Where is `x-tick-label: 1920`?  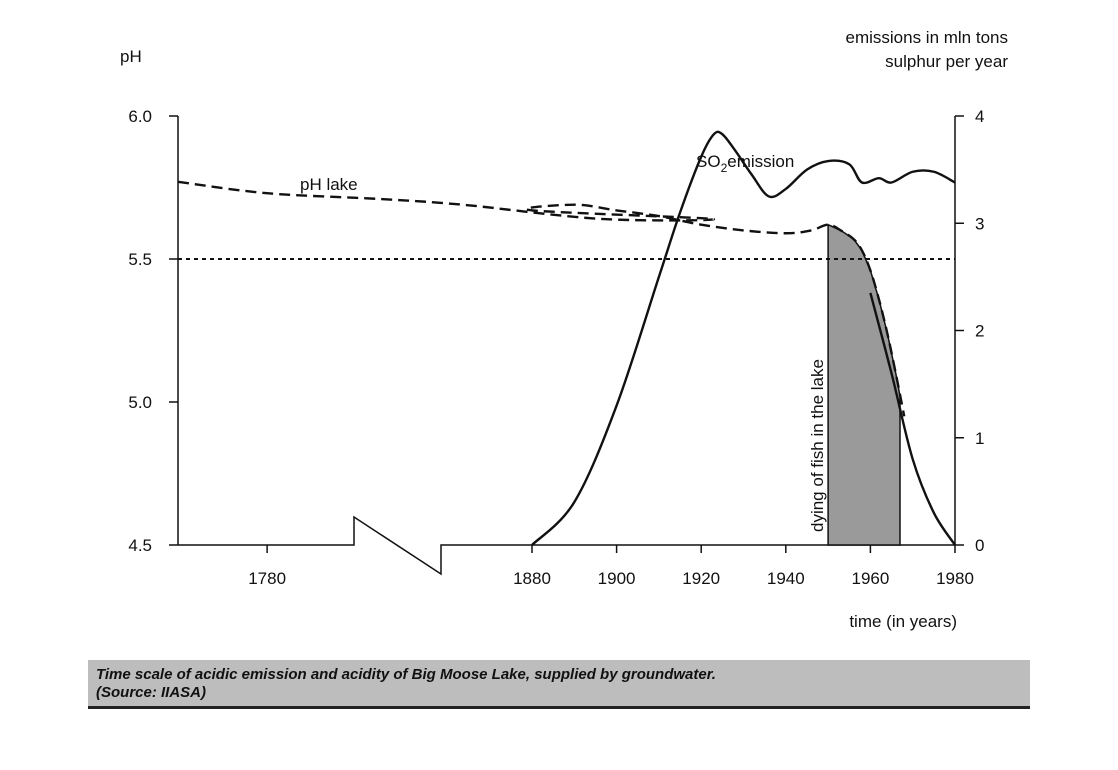
x-tick-label: 1920 is located at coordinates (701, 578).